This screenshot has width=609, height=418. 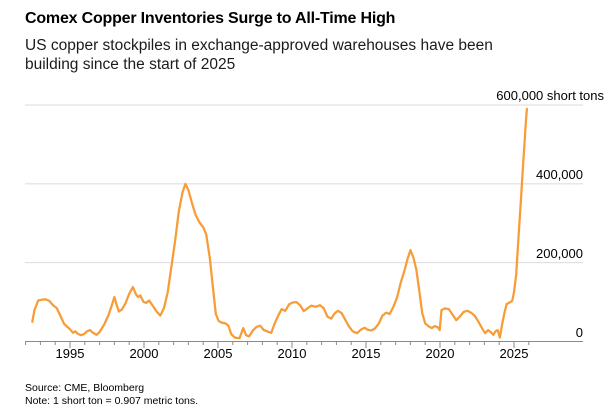 I want to click on x-axis-label: 2005, so click(x=218, y=353).